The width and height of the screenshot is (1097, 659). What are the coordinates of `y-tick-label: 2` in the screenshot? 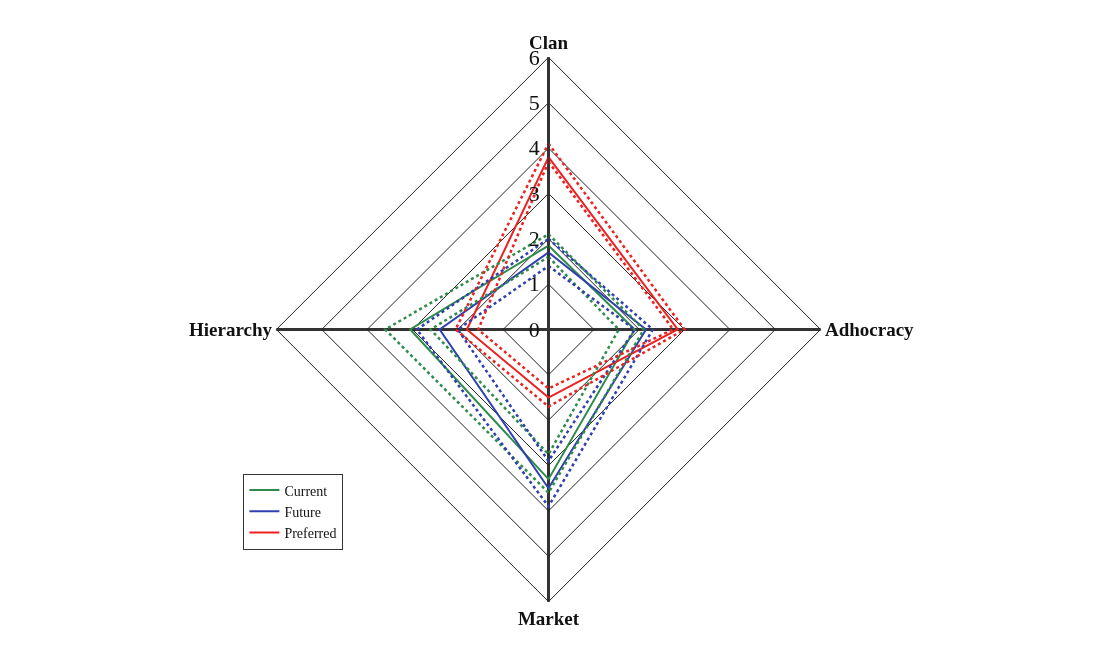 It's located at (534, 238).